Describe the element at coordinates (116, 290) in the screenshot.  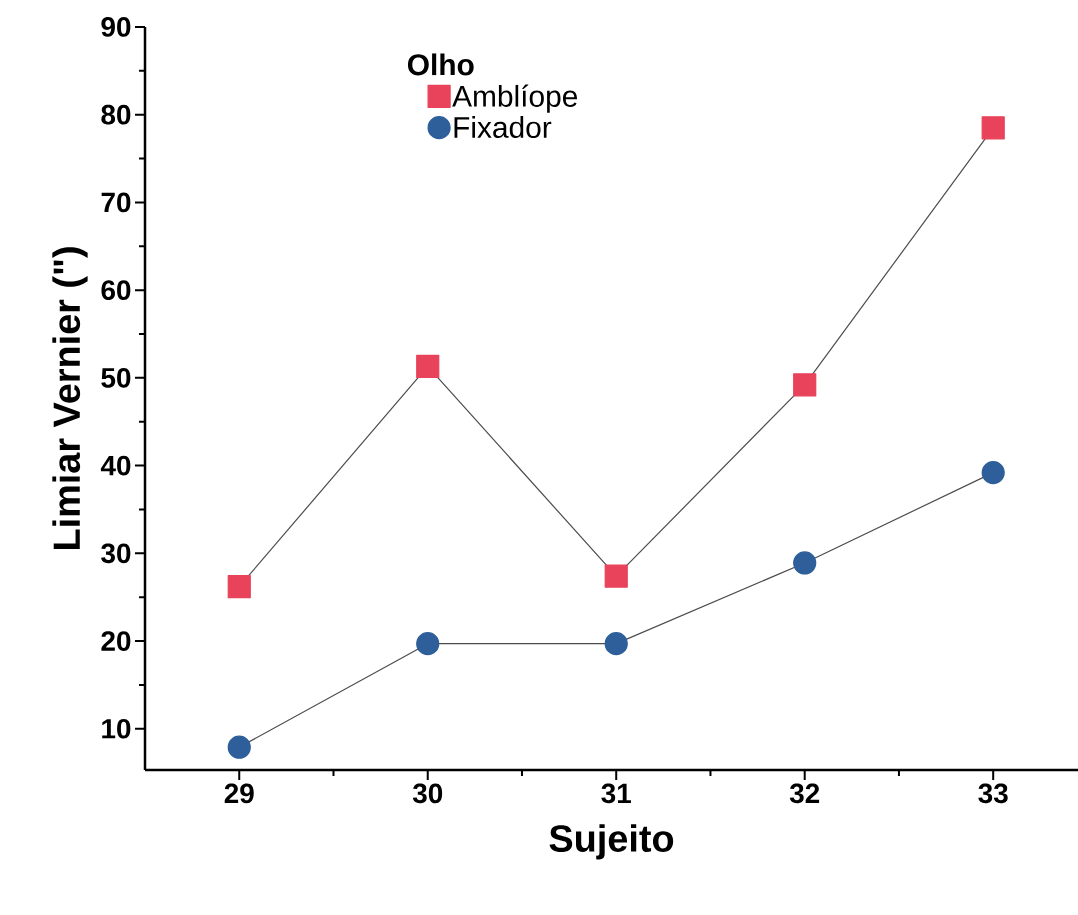
I see `y-tick-label: 60` at that location.